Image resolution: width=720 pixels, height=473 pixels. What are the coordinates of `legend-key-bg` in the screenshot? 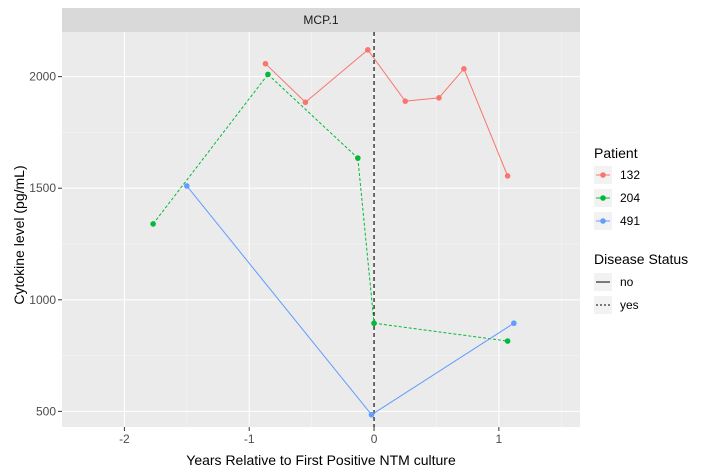 It's located at (603, 305).